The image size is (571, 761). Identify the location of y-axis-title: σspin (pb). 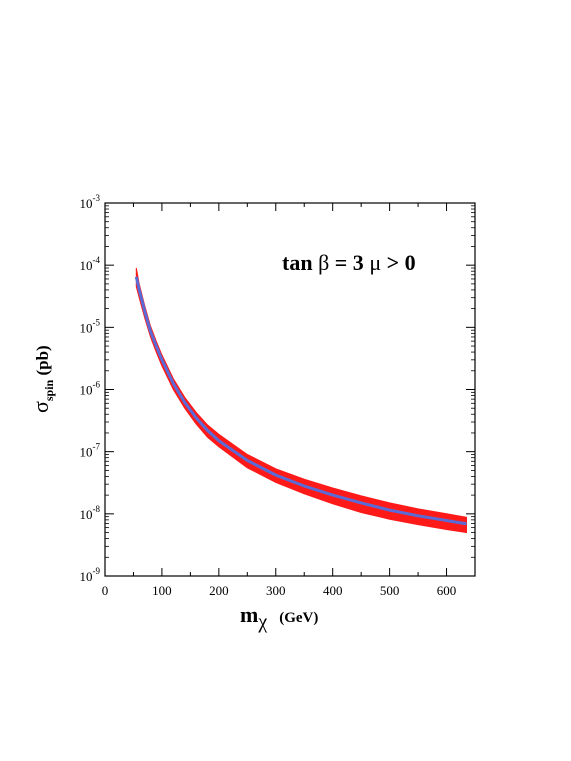
(42, 379).